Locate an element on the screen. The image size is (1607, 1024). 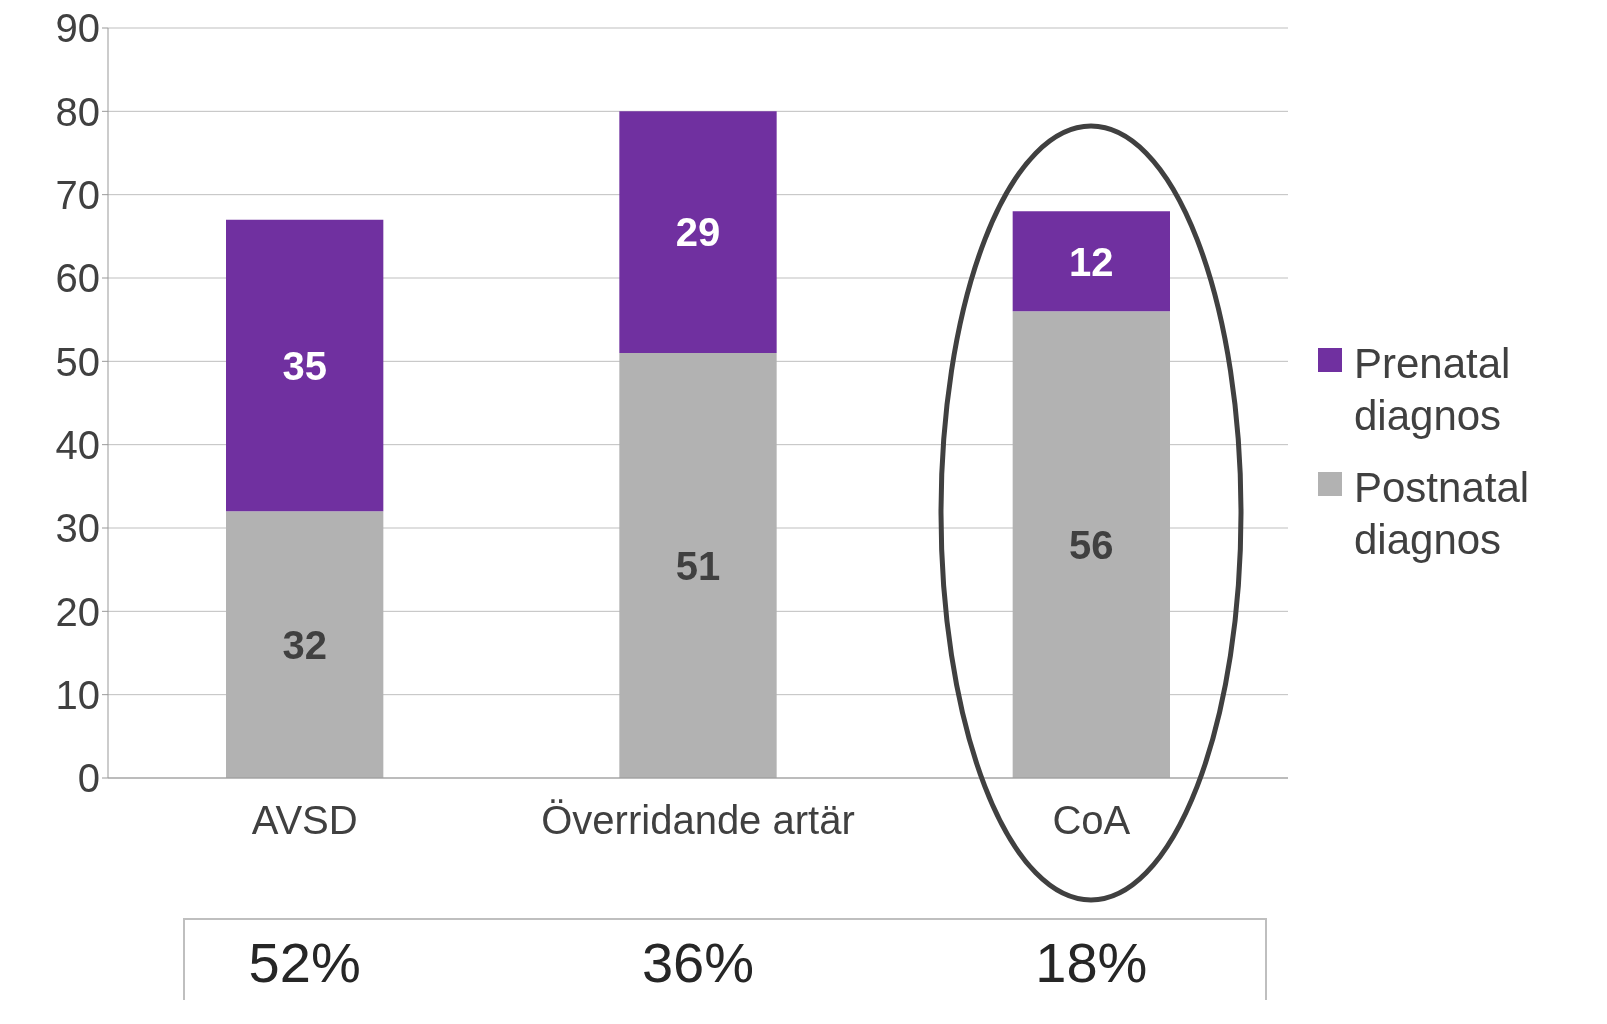
legend-label: Postnatal diagnos is located at coordinates (1442, 514).